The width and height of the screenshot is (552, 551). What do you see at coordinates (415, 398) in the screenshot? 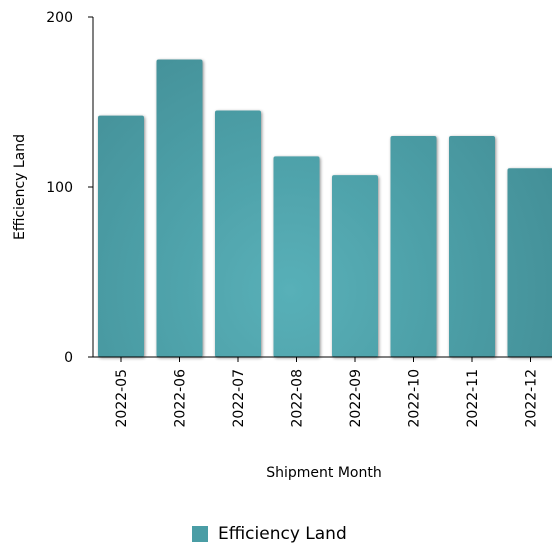
I see `x-tick-label: 2022-10` at bounding box center [415, 398].